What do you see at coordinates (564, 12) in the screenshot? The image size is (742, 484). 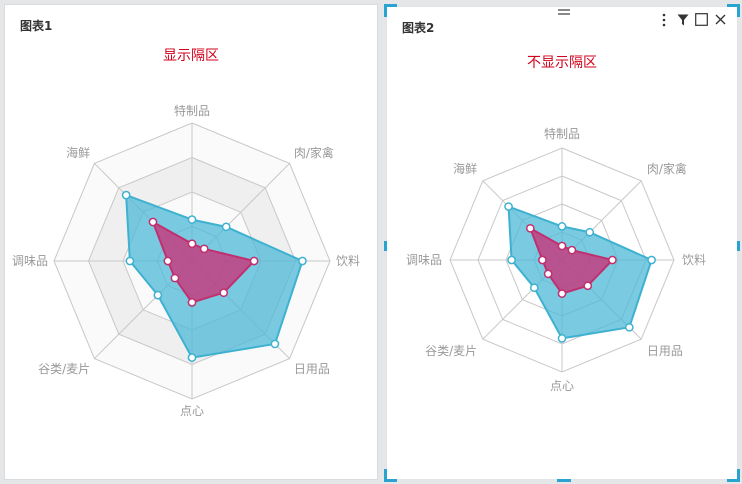 I see `drag-handle-icon` at bounding box center [564, 12].